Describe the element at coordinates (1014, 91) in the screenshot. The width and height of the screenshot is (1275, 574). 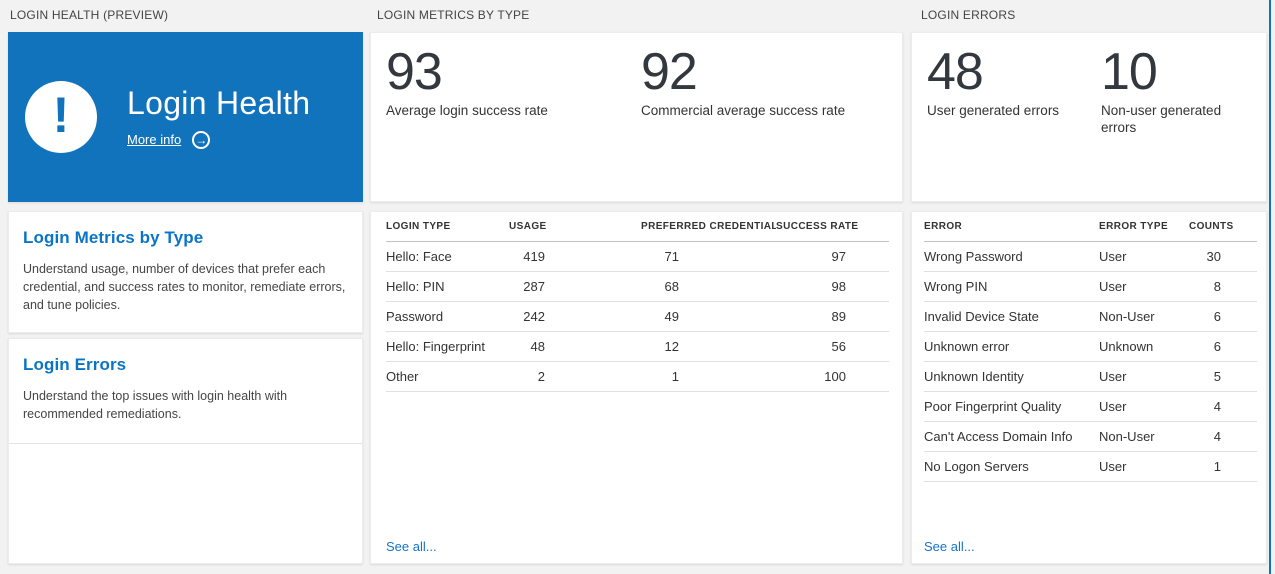
I see `stat-user-generated-errors: 48 User generated errors` at that location.